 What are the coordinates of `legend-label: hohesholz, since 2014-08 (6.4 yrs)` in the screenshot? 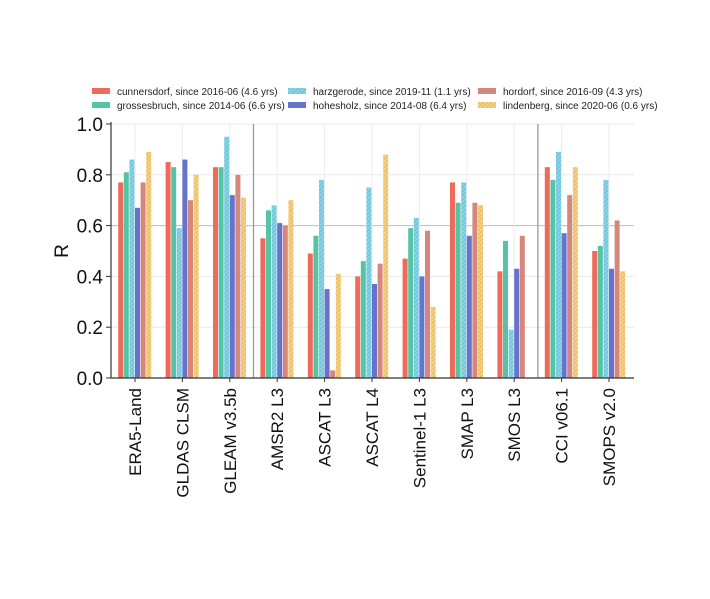 It's located at (389, 106).